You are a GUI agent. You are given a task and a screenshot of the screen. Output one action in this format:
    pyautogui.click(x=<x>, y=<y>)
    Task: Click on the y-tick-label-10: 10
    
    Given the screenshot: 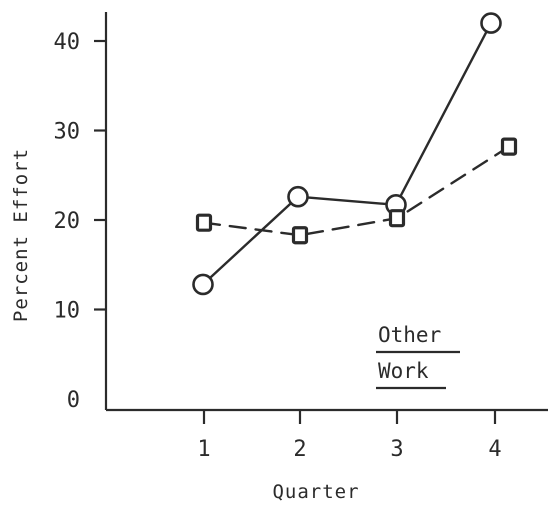 What is the action you would take?
    pyautogui.click(x=67, y=311)
    